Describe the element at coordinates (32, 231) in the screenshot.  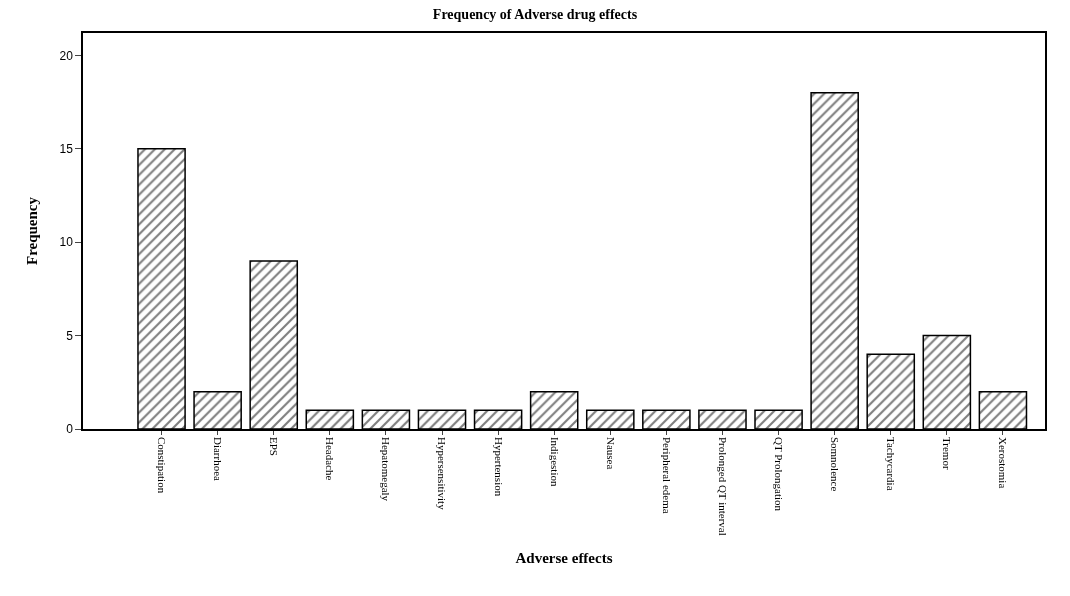
I see `y-axis-title: Frequency` at that location.